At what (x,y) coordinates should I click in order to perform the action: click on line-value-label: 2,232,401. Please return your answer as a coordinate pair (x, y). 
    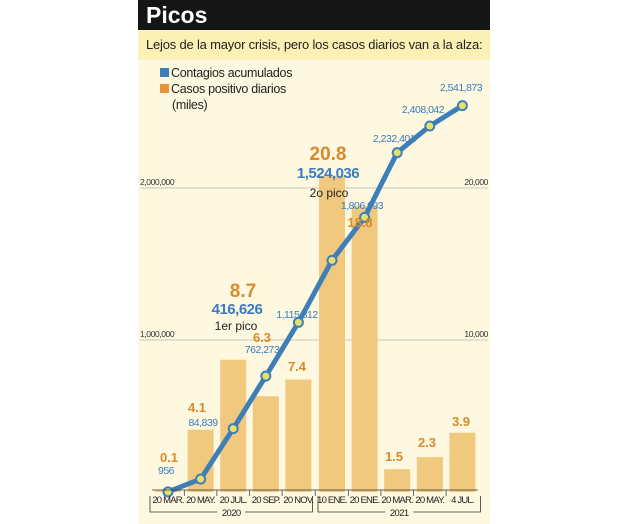
    Looking at the image, I should click on (394, 139).